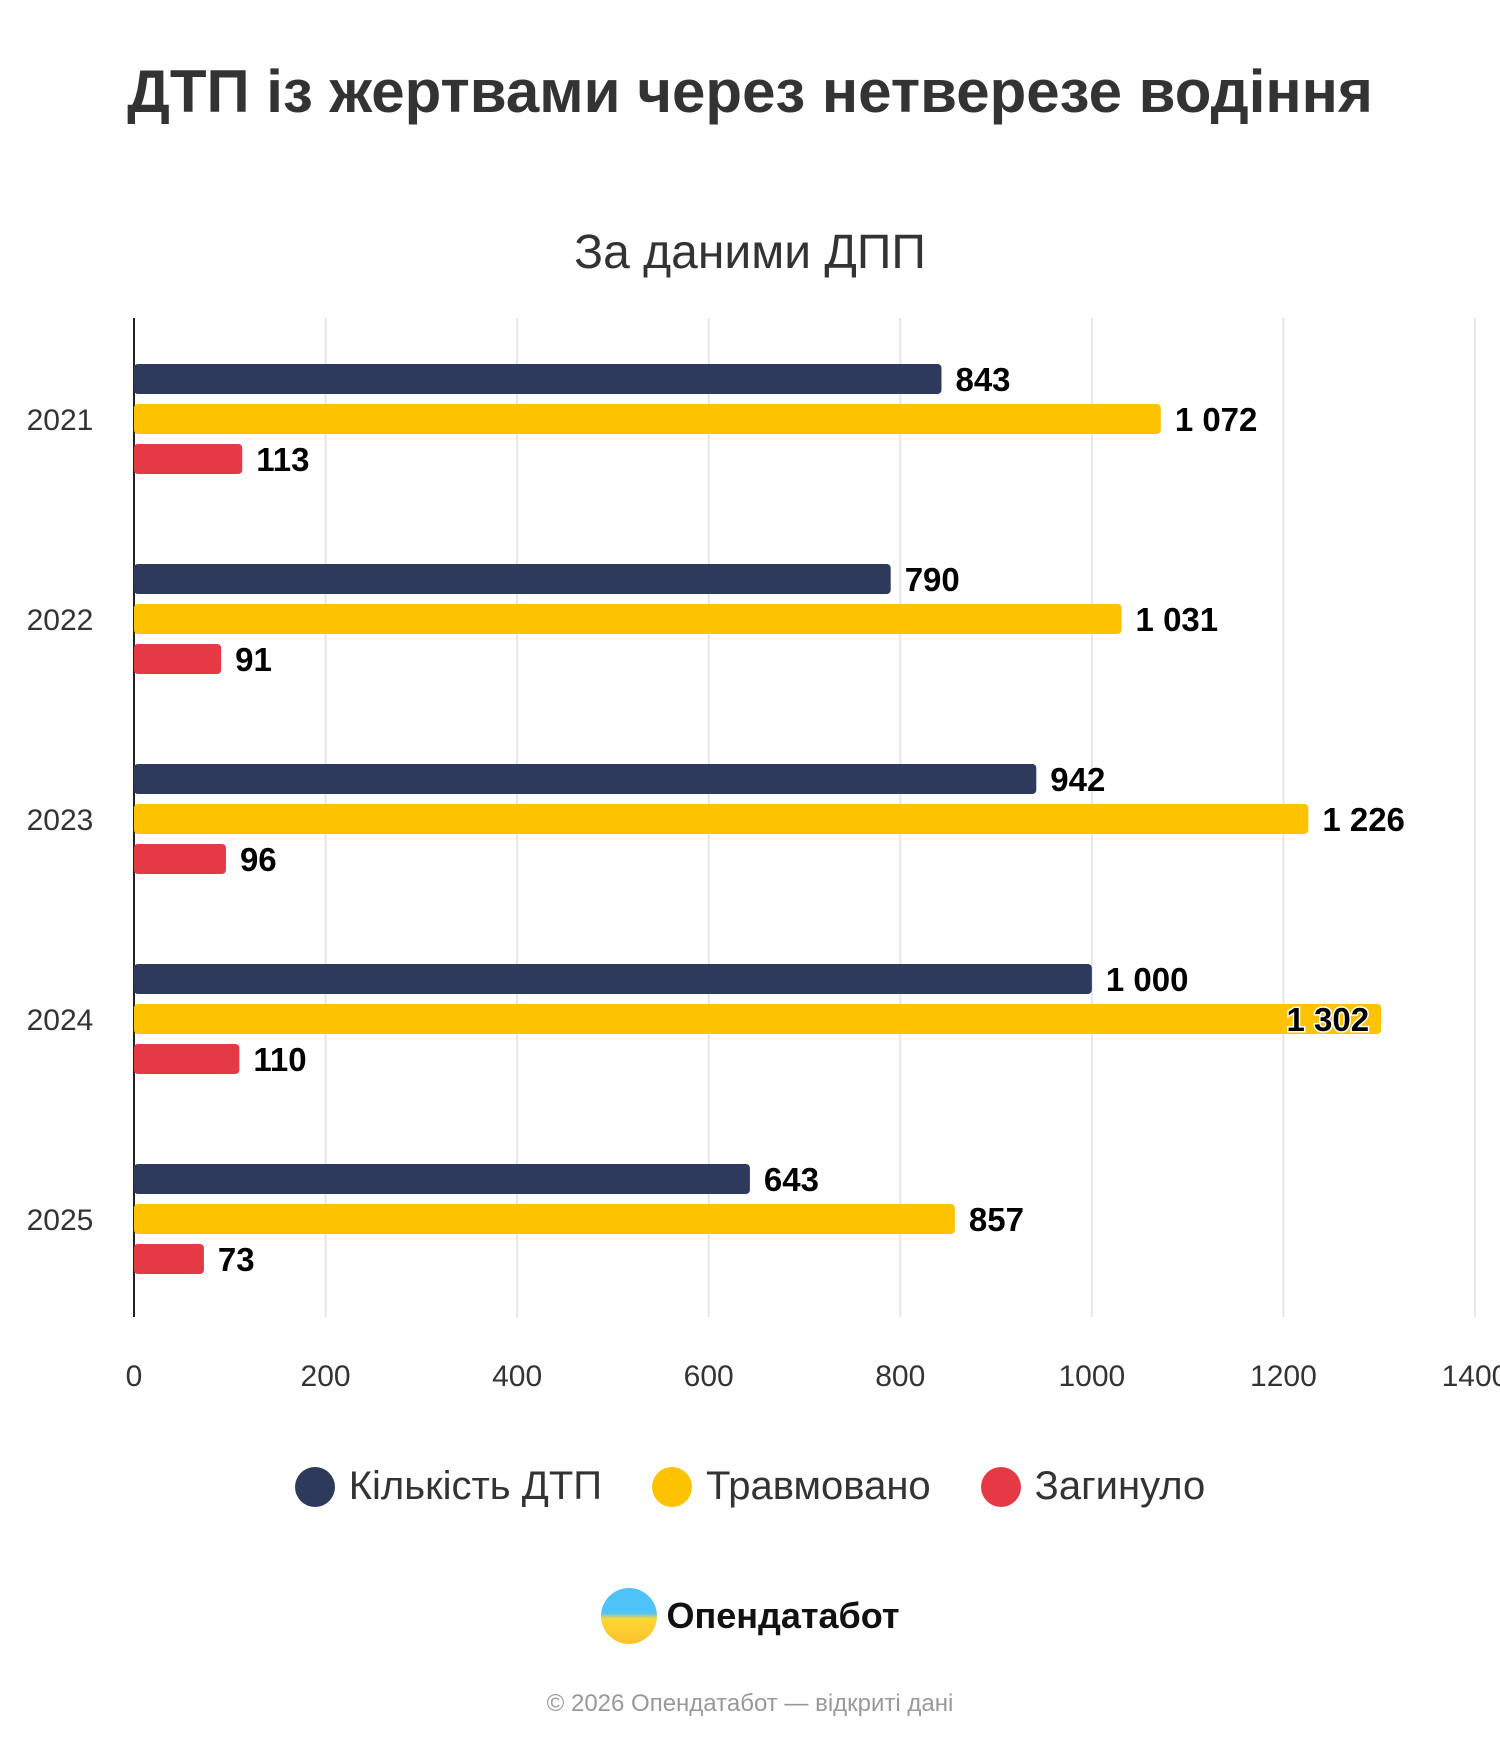 The image size is (1500, 1750). What do you see at coordinates (818, 1486) in the screenshot?
I see `legend-label: Травмовано` at bounding box center [818, 1486].